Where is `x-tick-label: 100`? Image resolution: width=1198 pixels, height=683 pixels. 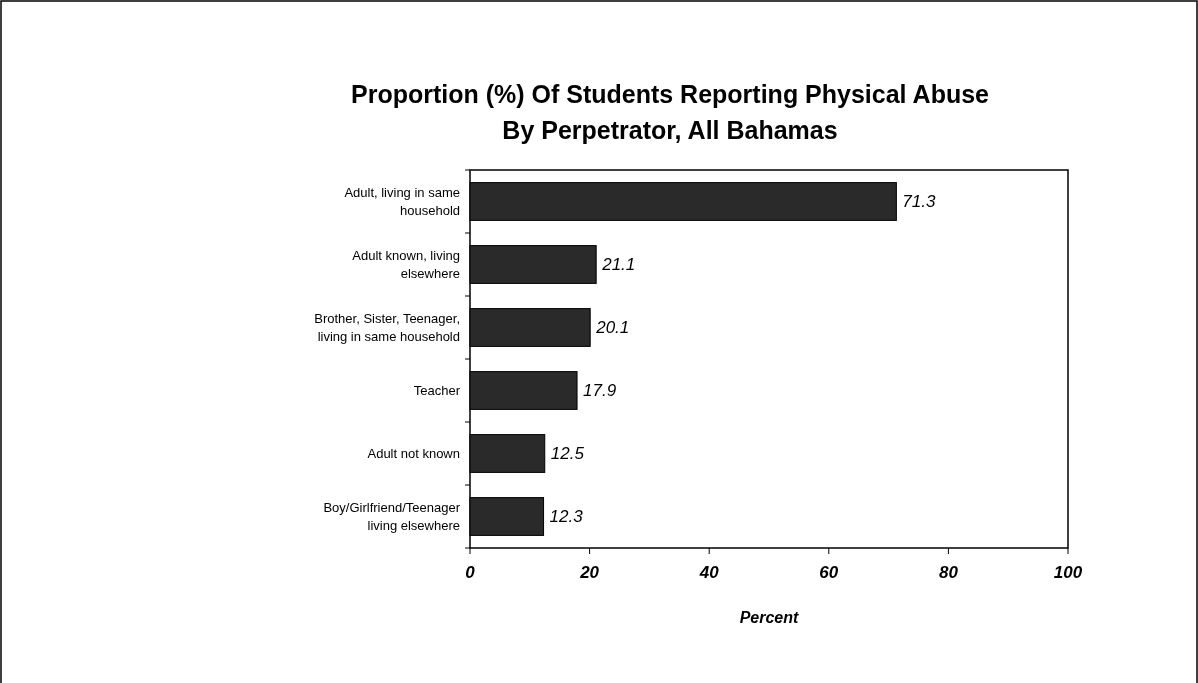 x-tick-label: 100 is located at coordinates (1068, 572).